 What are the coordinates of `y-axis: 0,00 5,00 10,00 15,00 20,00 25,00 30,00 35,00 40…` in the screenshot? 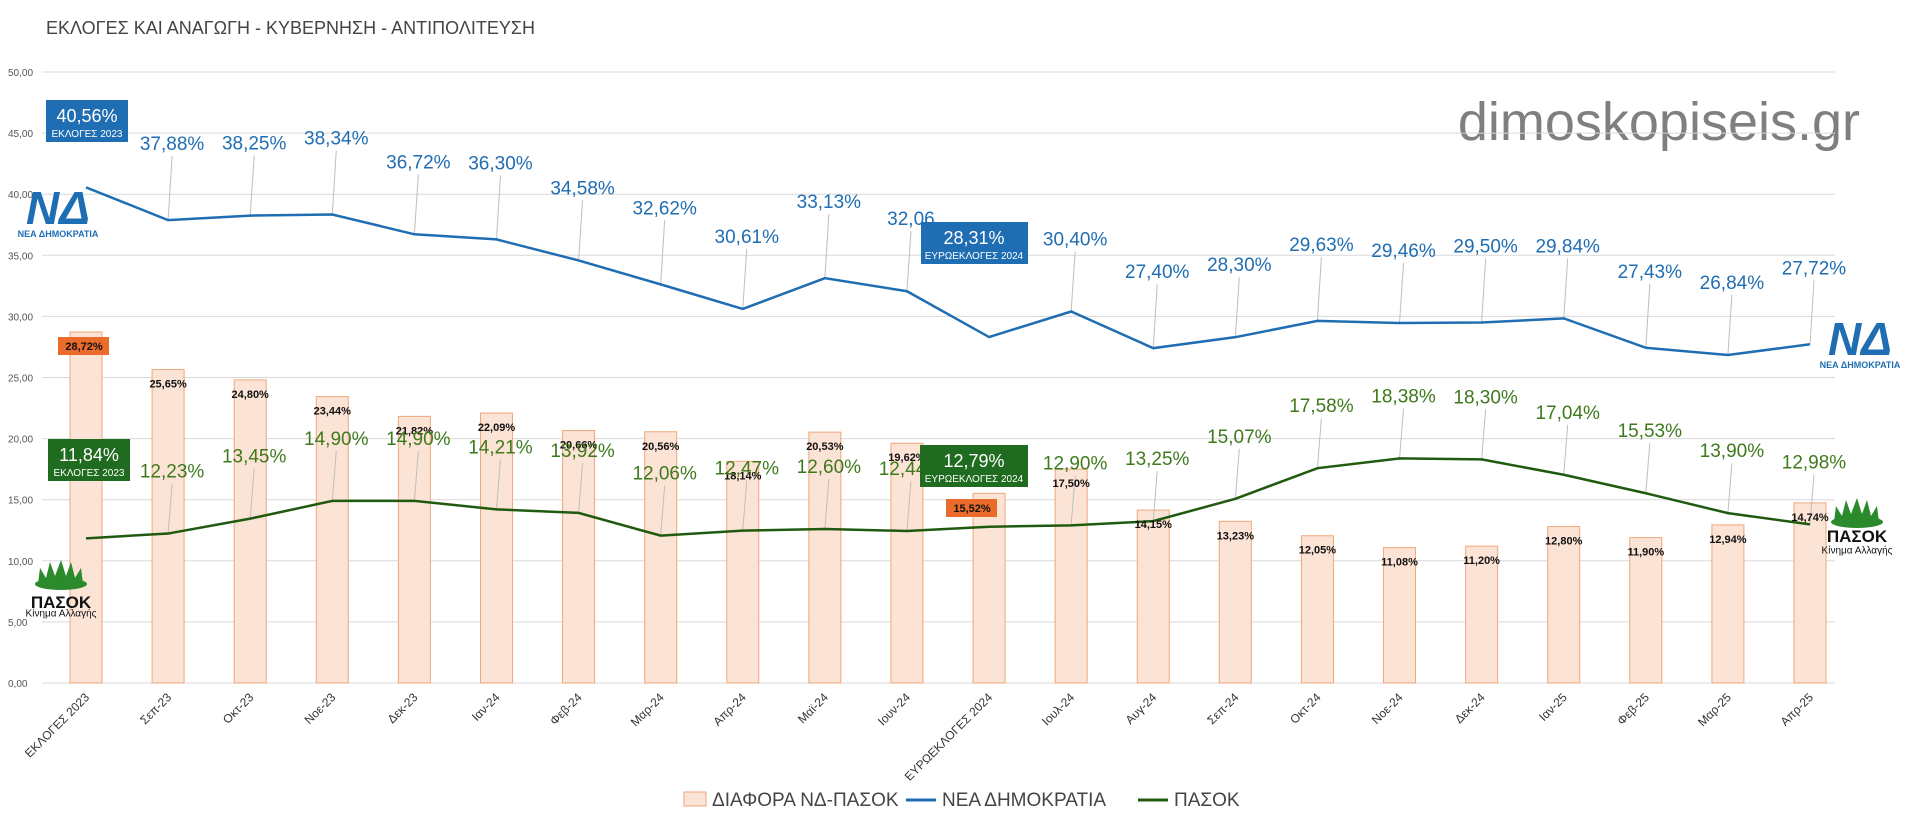 It's located at (20, 379).